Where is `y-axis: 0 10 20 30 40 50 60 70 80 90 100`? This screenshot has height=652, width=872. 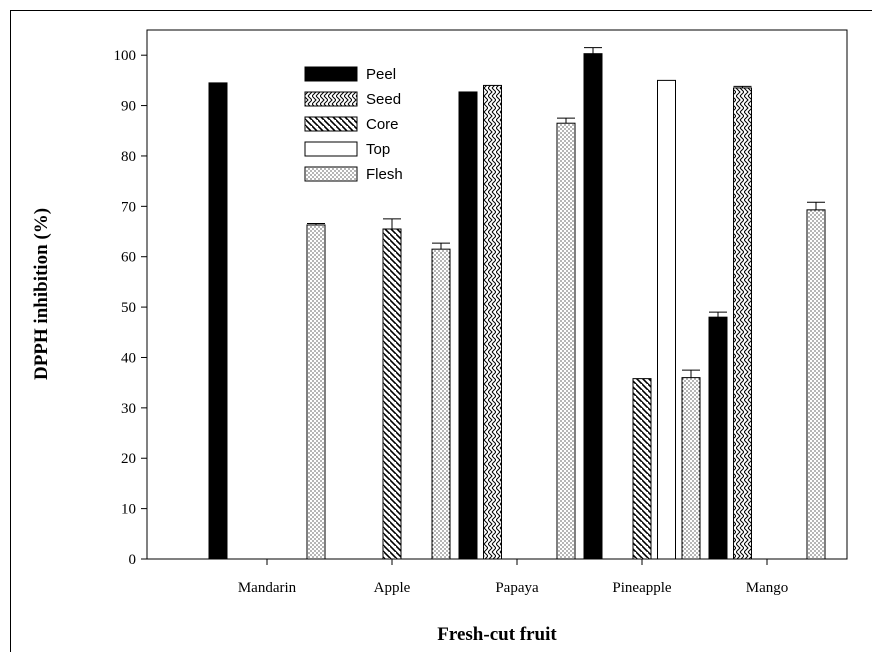 y-axis: 0 10 20 30 40 50 60 70 80 90 100 is located at coordinates (130, 308).